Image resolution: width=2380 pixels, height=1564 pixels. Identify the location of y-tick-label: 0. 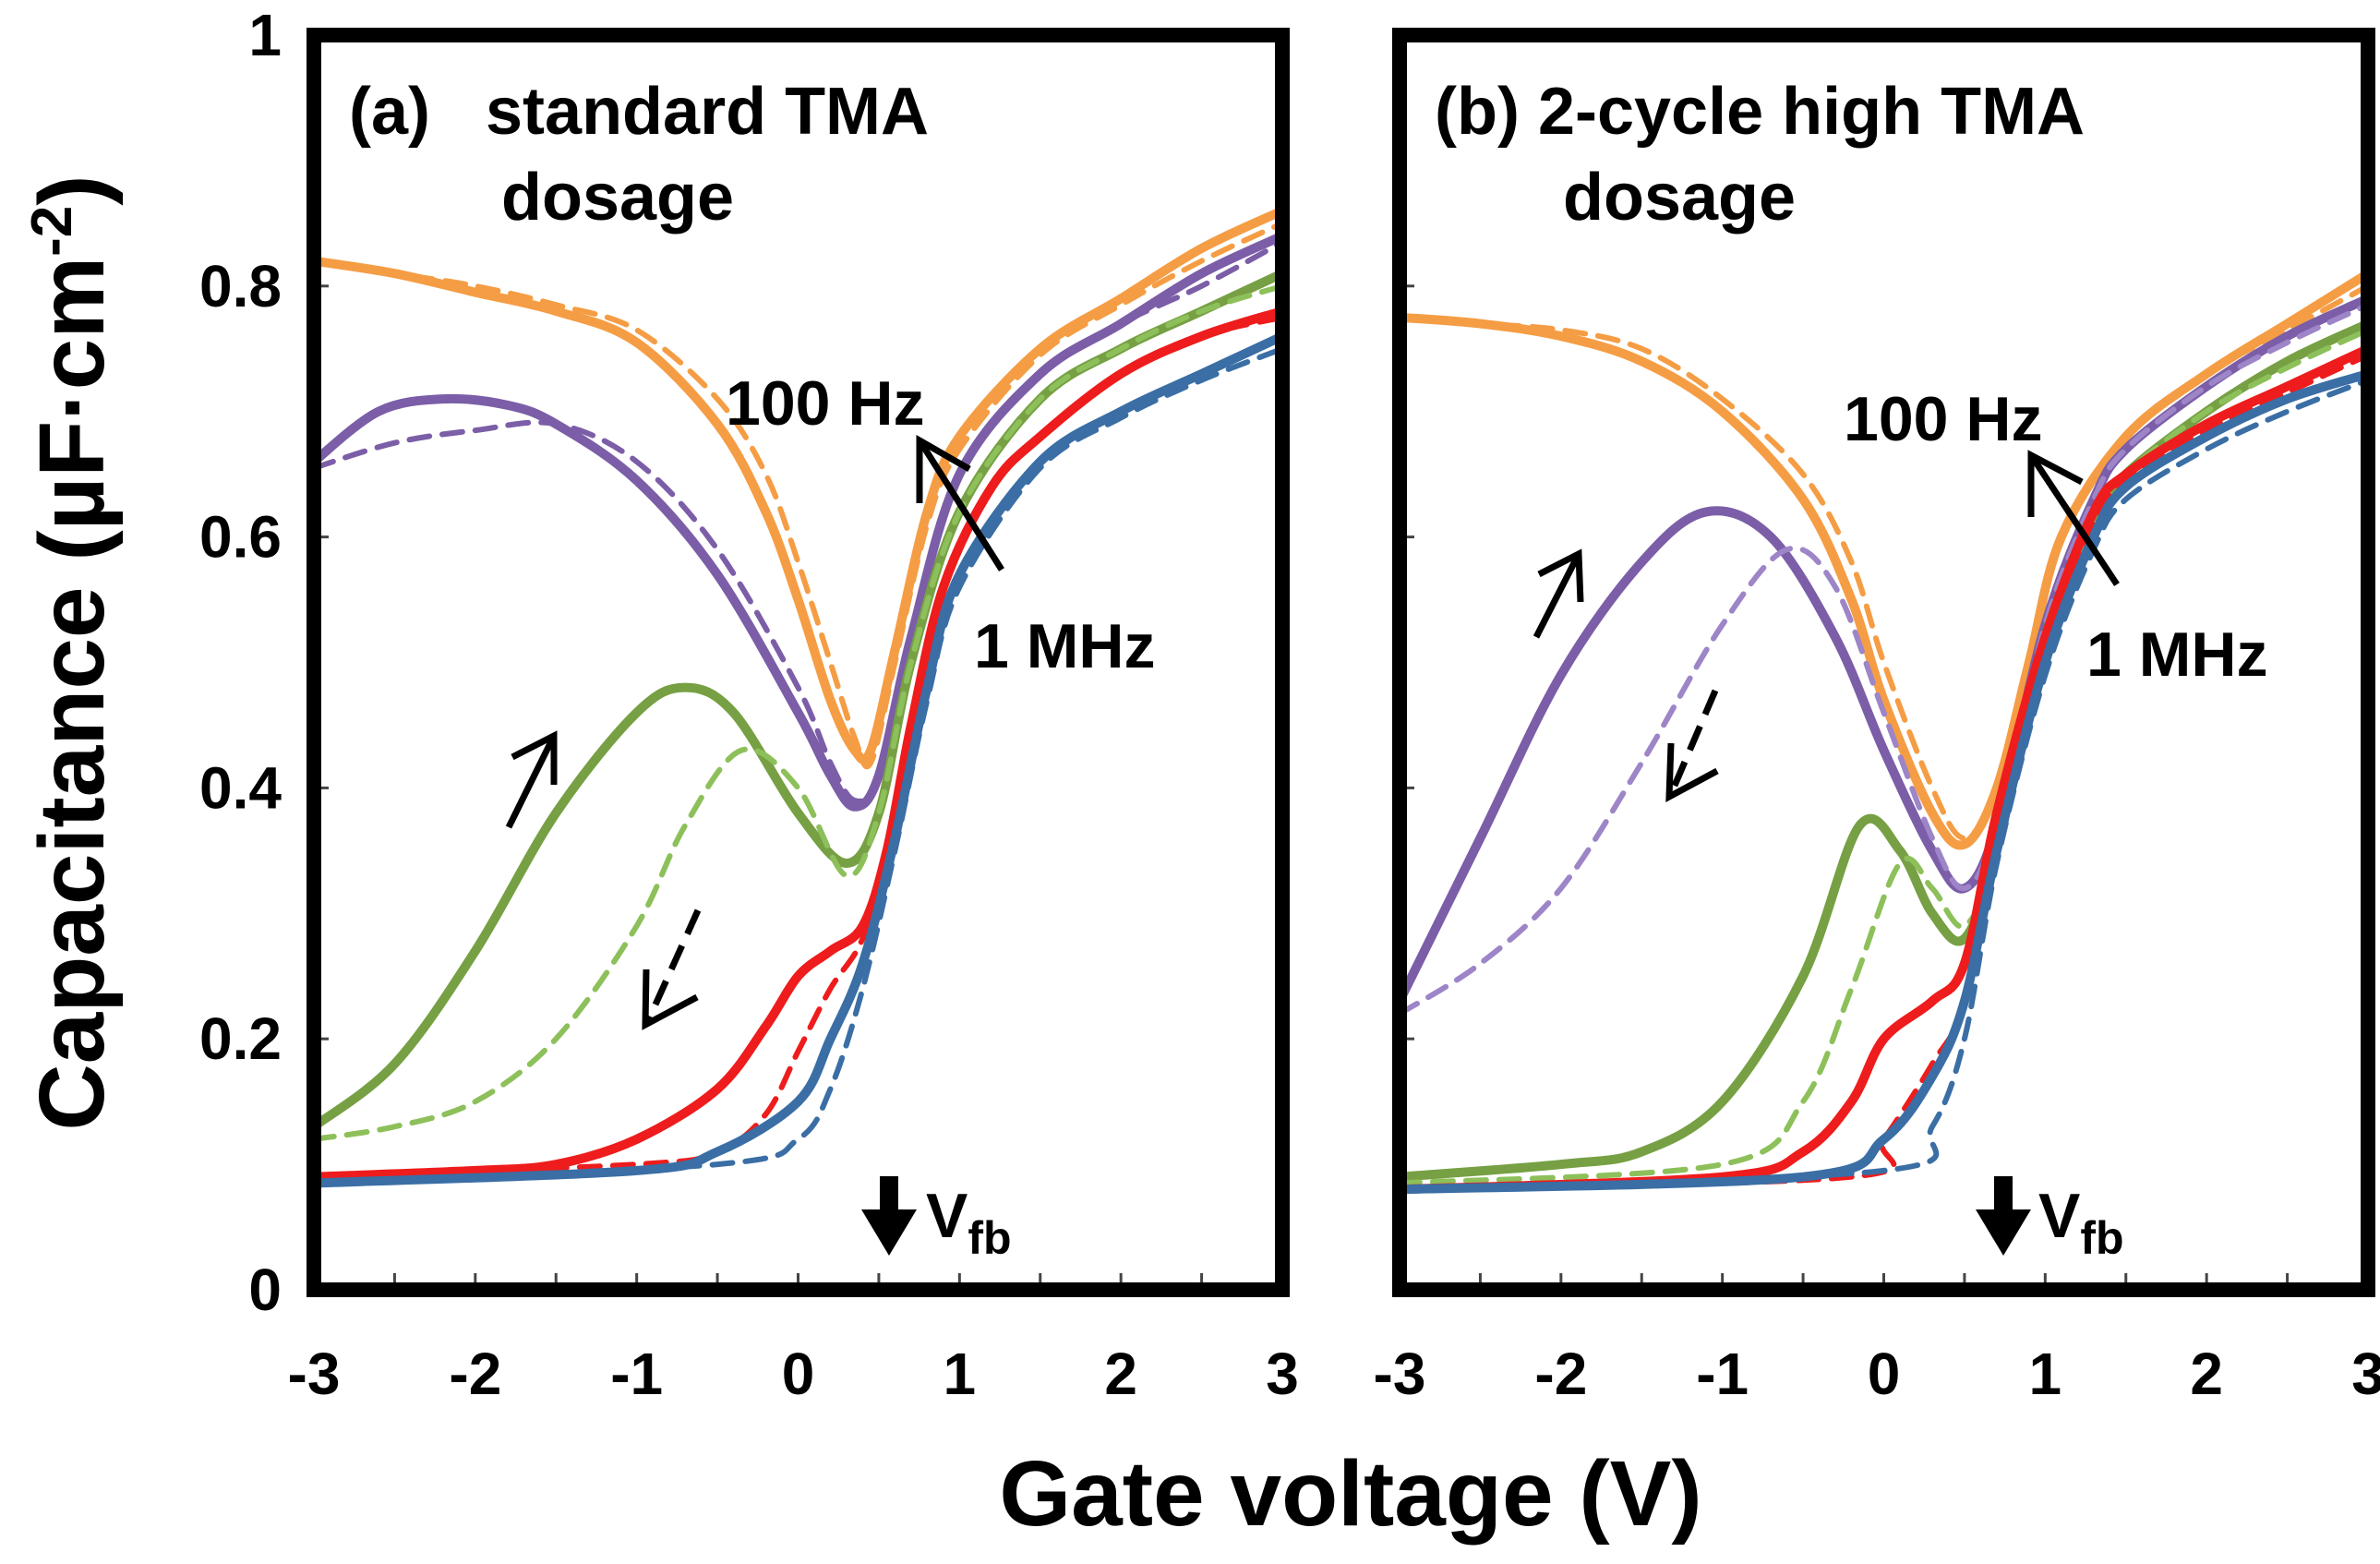
(265, 1290).